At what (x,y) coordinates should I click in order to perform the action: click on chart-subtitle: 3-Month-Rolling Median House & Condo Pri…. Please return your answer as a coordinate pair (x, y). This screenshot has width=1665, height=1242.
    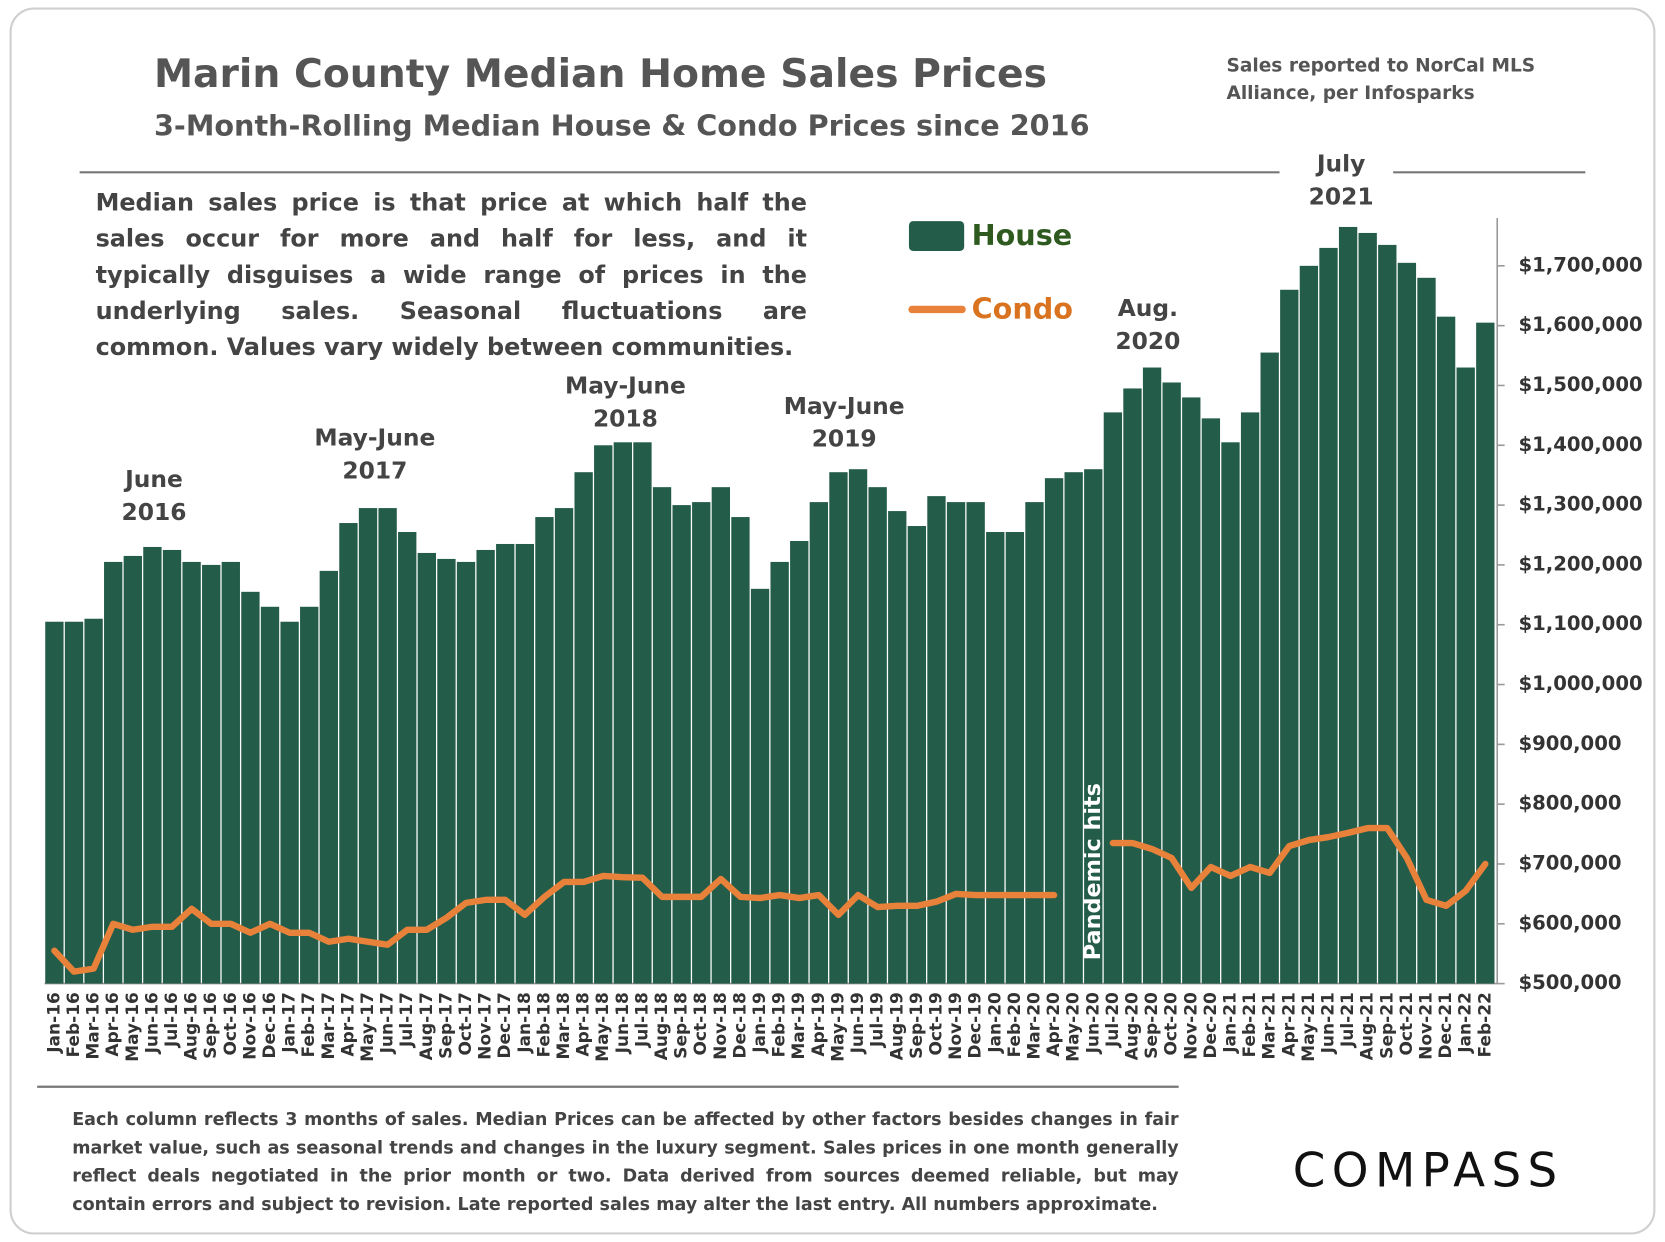
    Looking at the image, I should click on (622, 126).